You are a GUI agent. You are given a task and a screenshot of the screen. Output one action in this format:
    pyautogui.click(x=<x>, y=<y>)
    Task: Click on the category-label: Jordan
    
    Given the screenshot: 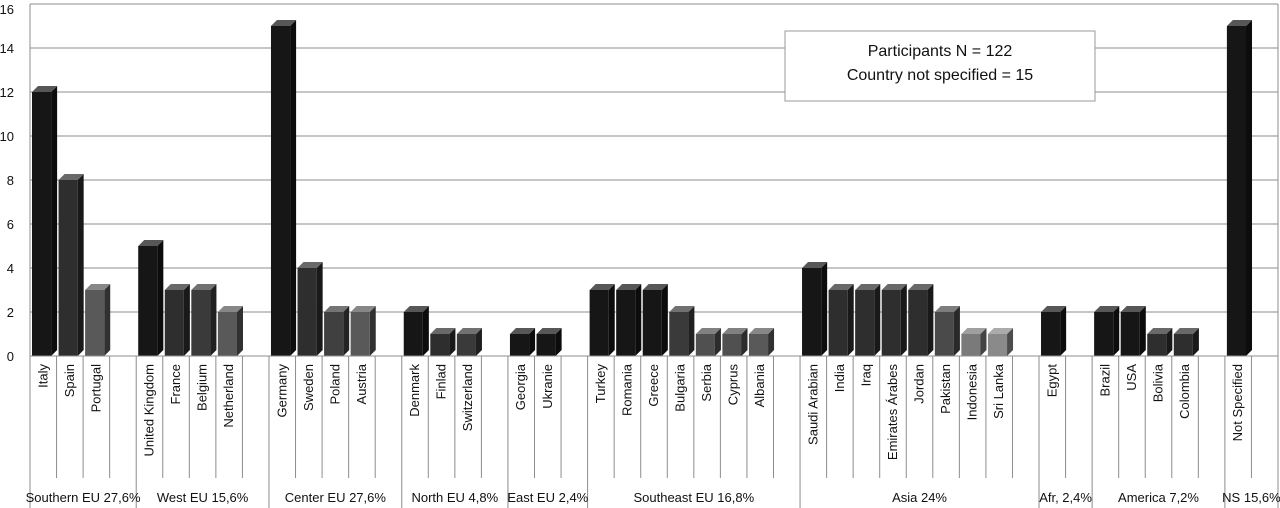 What is the action you would take?
    pyautogui.click(x=919, y=384)
    